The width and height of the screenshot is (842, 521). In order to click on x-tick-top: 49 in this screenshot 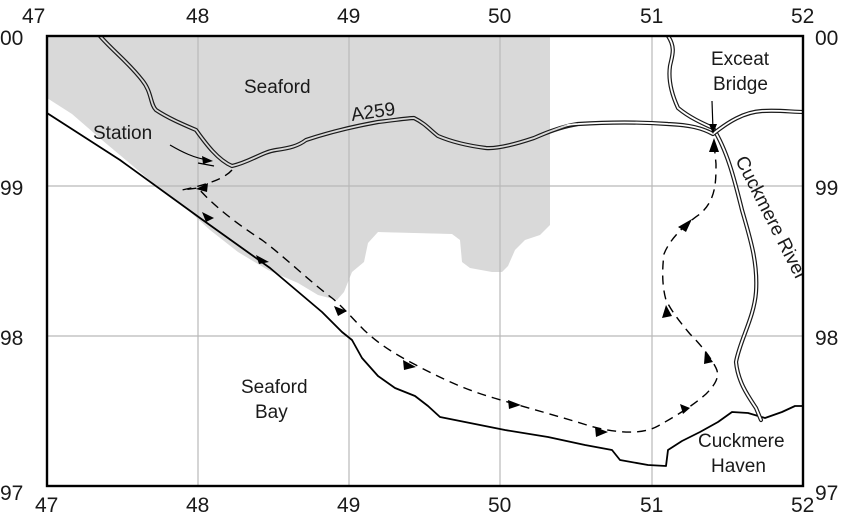, I will do `click(348, 16)`.